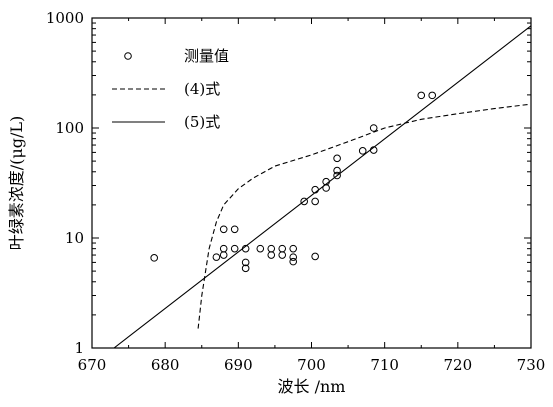 The image size is (553, 407). I want to click on legend-label: 测量值, so click(206, 56).